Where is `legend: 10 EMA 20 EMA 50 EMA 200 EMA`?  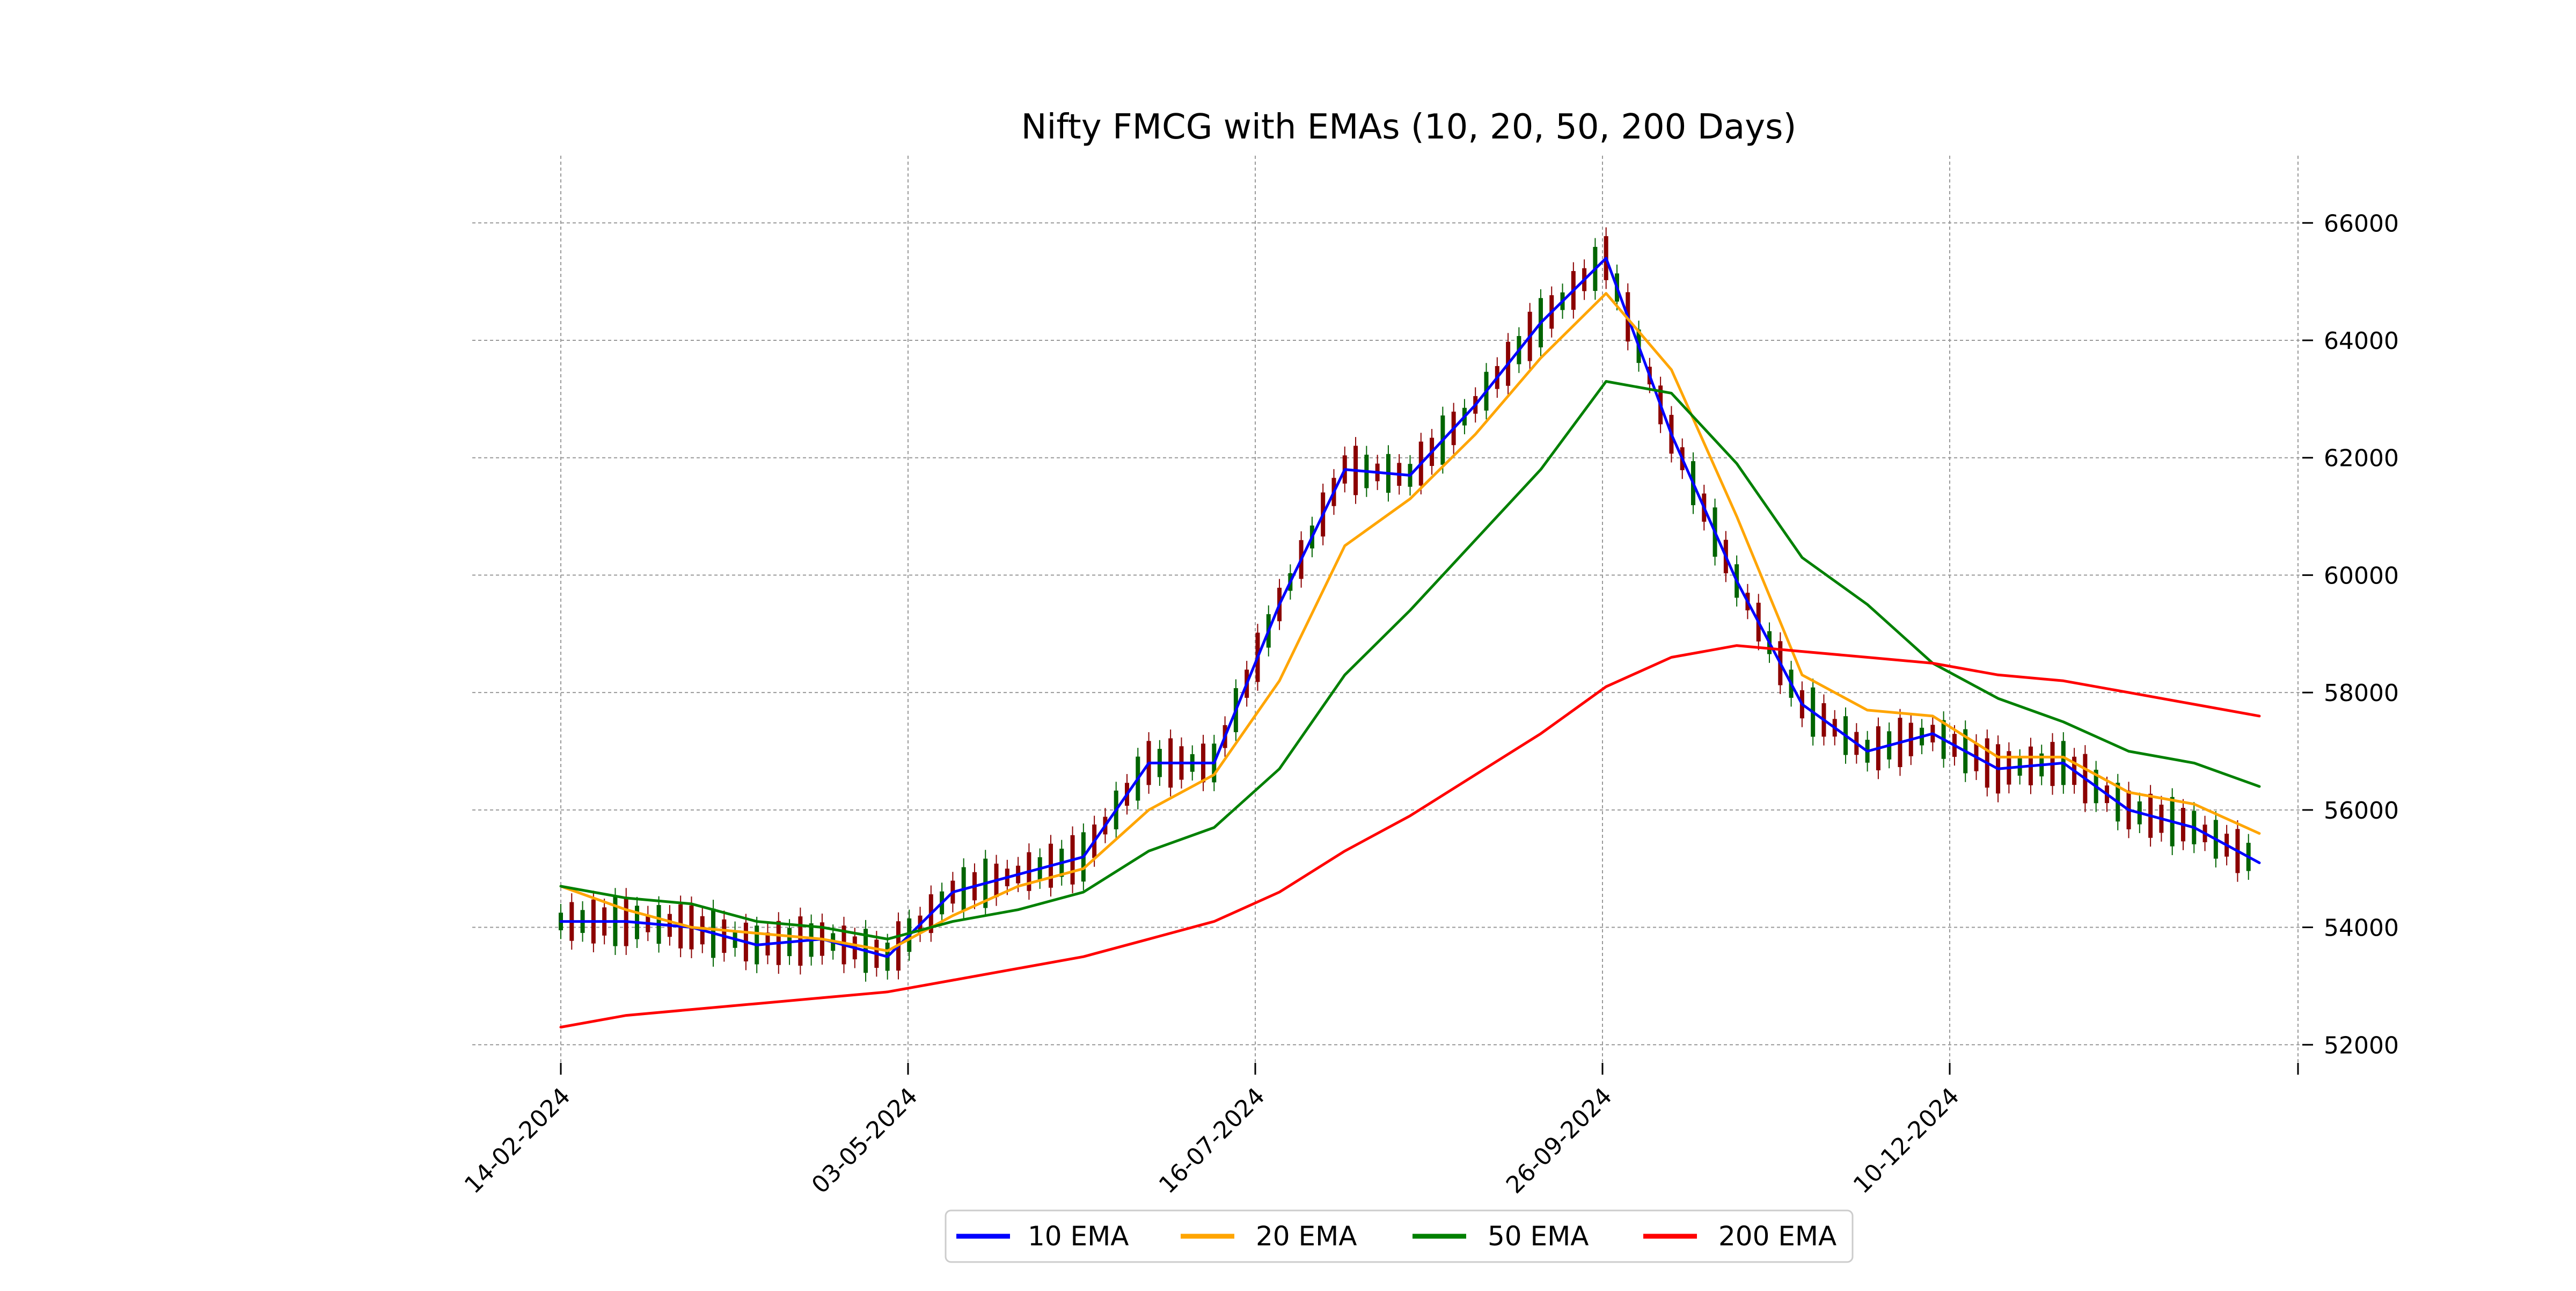
legend: 10 EMA 20 EMA 50 EMA 200 EMA is located at coordinates (1399, 1236).